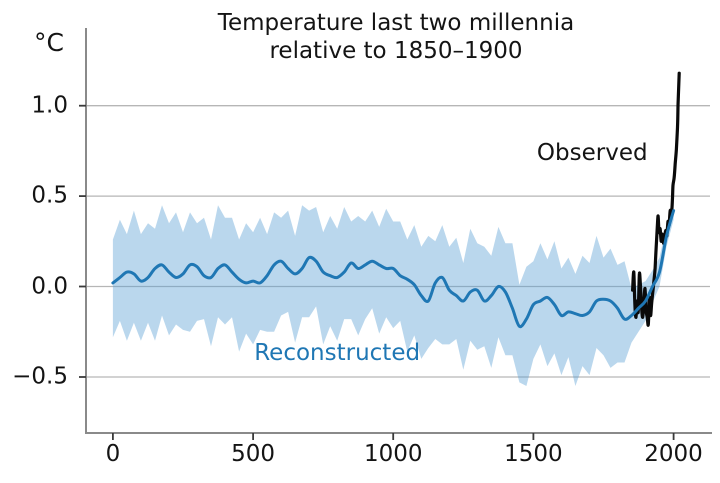  Describe the element at coordinates (49, 105) in the screenshot. I see `y-axis-tick-label: 1.0` at that location.